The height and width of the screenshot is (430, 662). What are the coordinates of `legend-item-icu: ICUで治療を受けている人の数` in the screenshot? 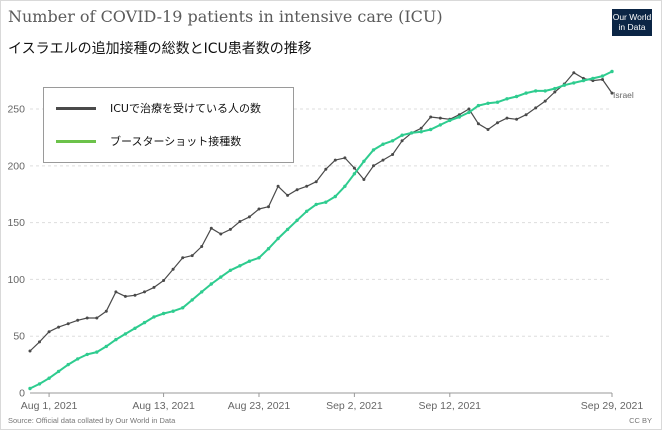 It's located at (158, 108).